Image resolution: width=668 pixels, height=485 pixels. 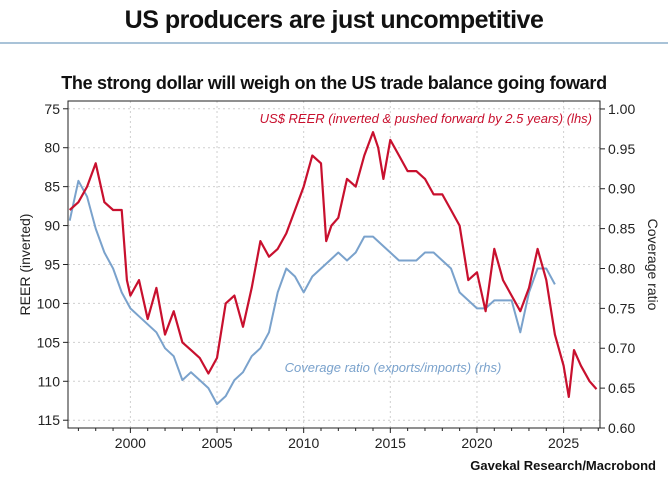 What do you see at coordinates (621, 189) in the screenshot?
I see `y-right-tick-label: 0.90` at bounding box center [621, 189].